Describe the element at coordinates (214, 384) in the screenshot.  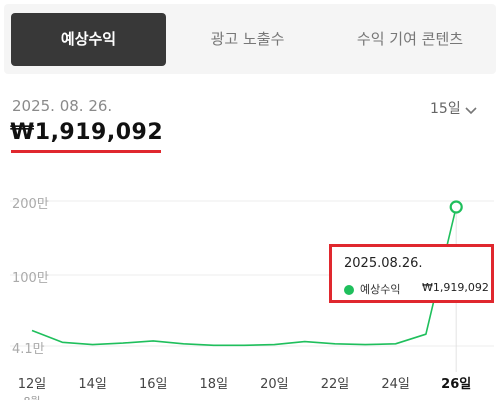
I see `x-tick-label: 18일` at that location.